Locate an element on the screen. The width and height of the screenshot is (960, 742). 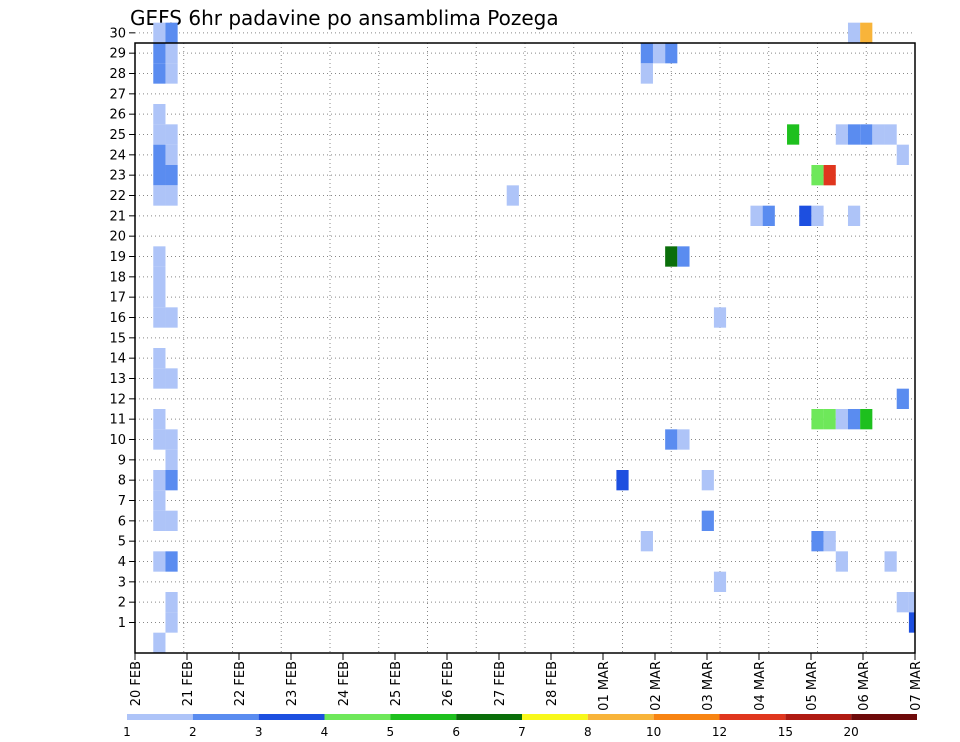
legend-label: 10 is located at coordinates (653, 732).